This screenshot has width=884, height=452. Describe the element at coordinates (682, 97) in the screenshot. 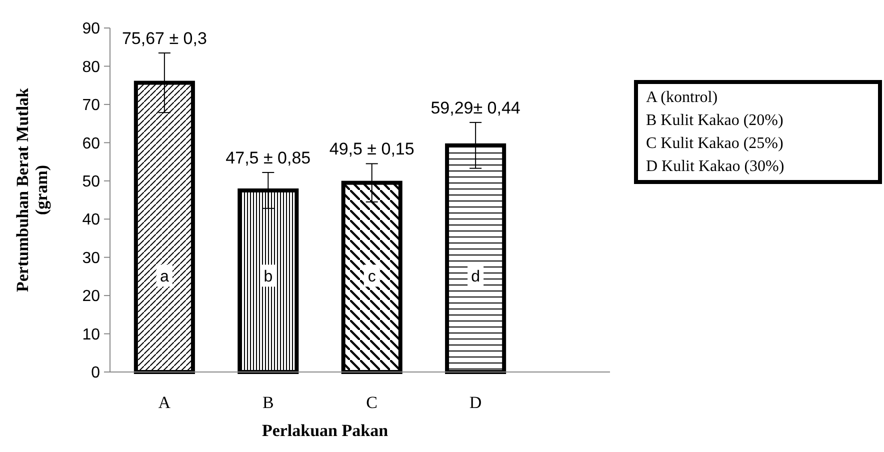

I see `text: A (kontrol)` at that location.